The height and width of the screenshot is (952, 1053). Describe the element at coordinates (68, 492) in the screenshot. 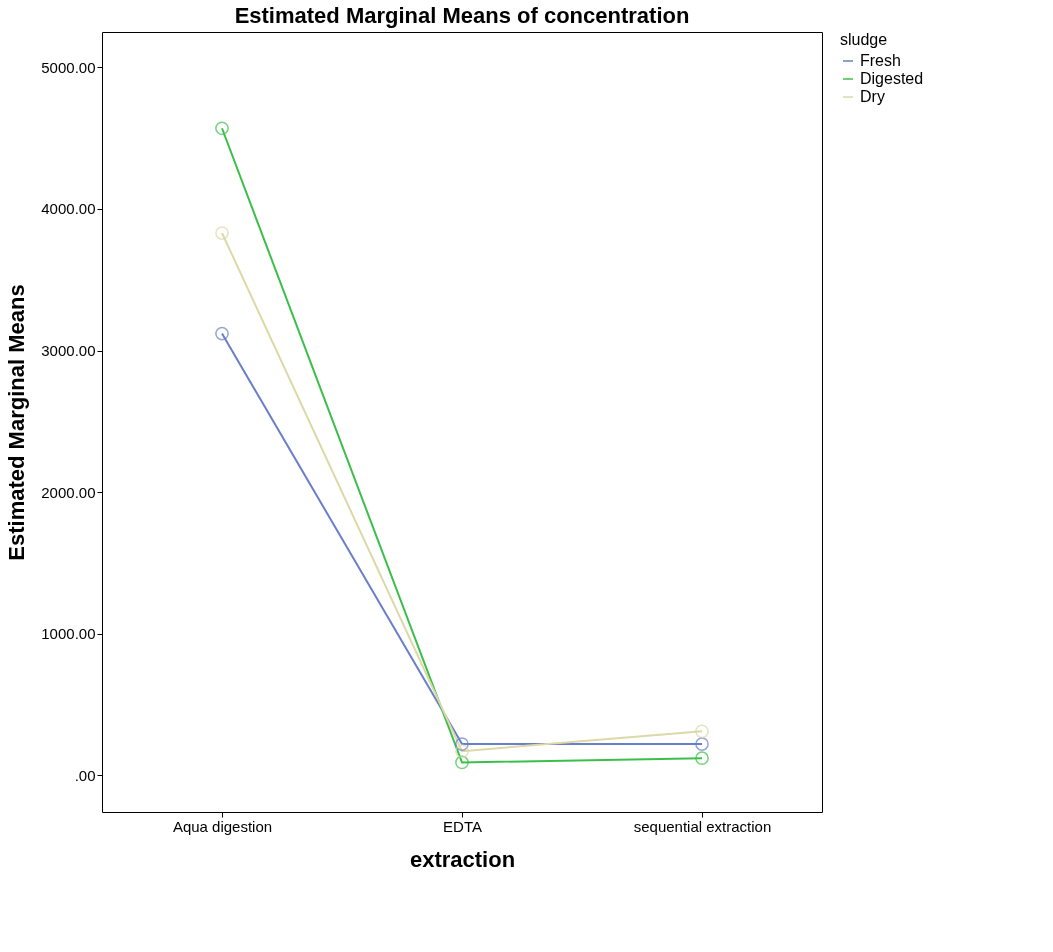

I see `y-tick-label: 2000.00` at that location.